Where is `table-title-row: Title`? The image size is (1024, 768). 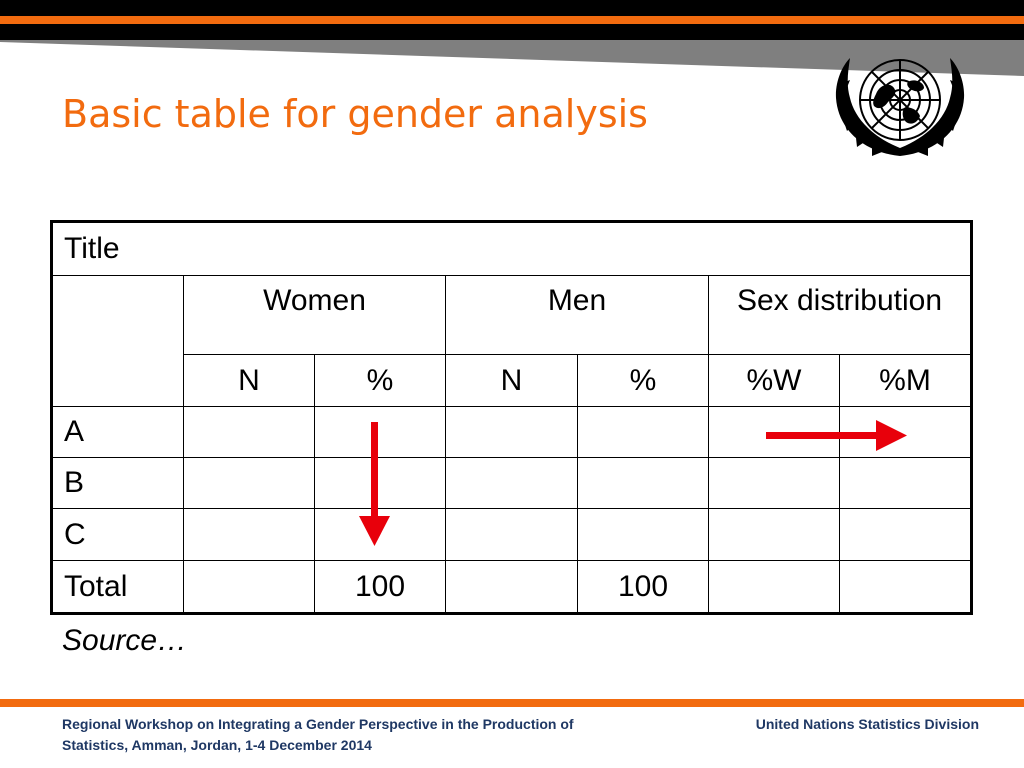
table-title-row: Title is located at coordinates (511, 248).